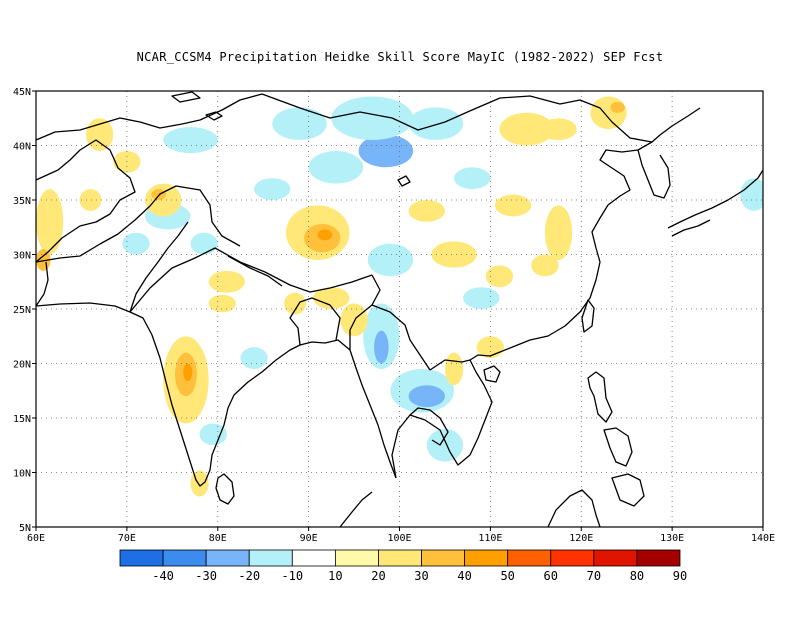 This screenshot has height=618, width=800. I want to click on y-tick-label: 5N, so click(25, 528).